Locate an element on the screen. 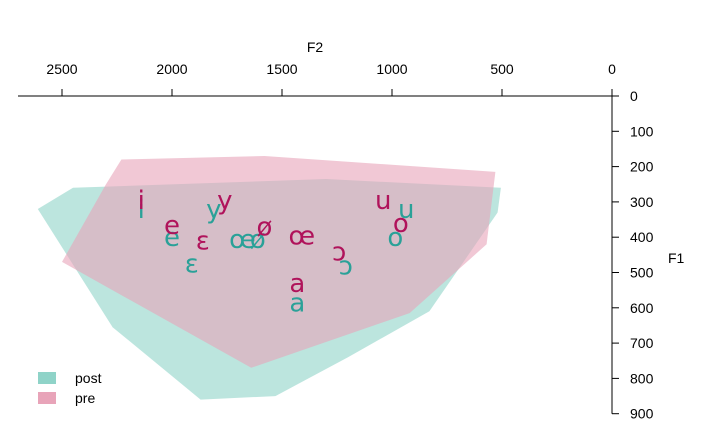  pre-vowel-point: ɛ is located at coordinates (203, 242).